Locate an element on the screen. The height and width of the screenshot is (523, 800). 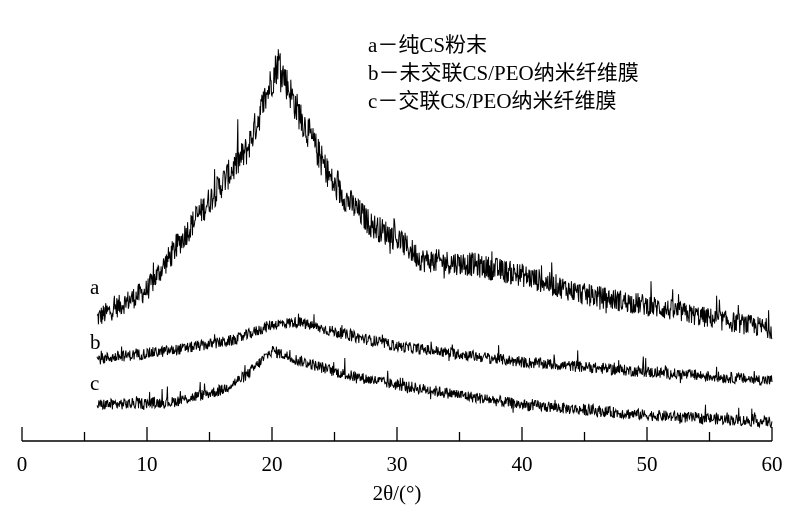
curve-label-c: c is located at coordinates (94, 383).